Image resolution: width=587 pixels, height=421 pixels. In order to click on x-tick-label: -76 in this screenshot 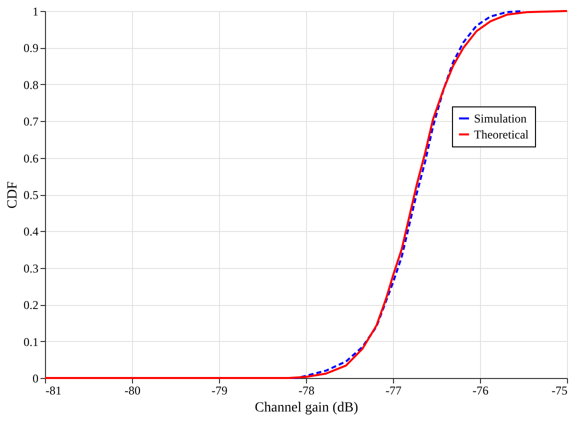, I will do `click(480, 391)`.